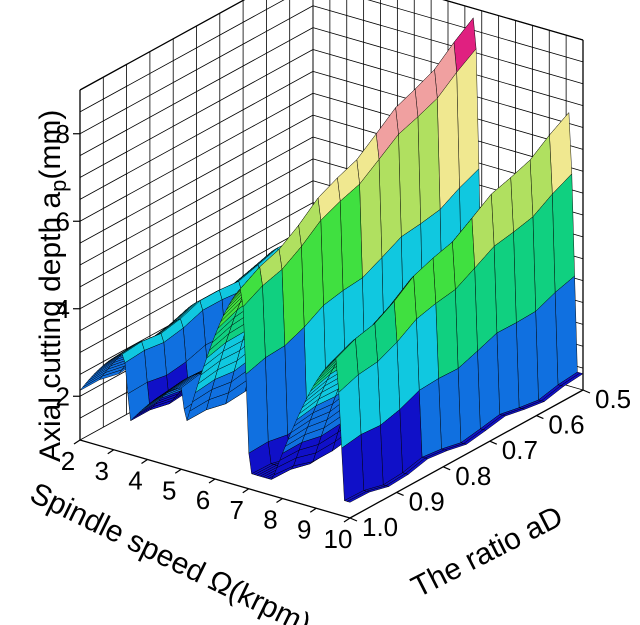 The width and height of the screenshot is (640, 625). What do you see at coordinates (63, 309) in the screenshot?
I see `z-tick-label: 4` at bounding box center [63, 309].